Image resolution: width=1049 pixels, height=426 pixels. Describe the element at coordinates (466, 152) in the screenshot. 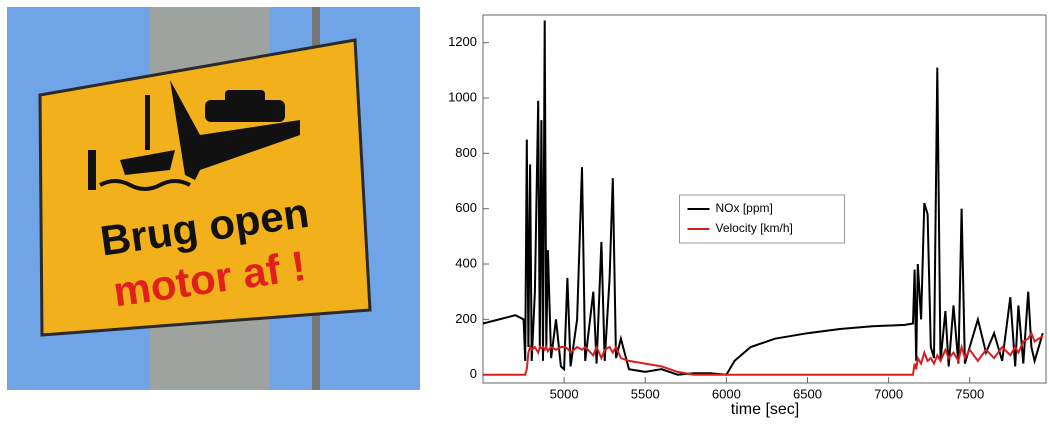

I see `y-tick-label: 800` at that location.